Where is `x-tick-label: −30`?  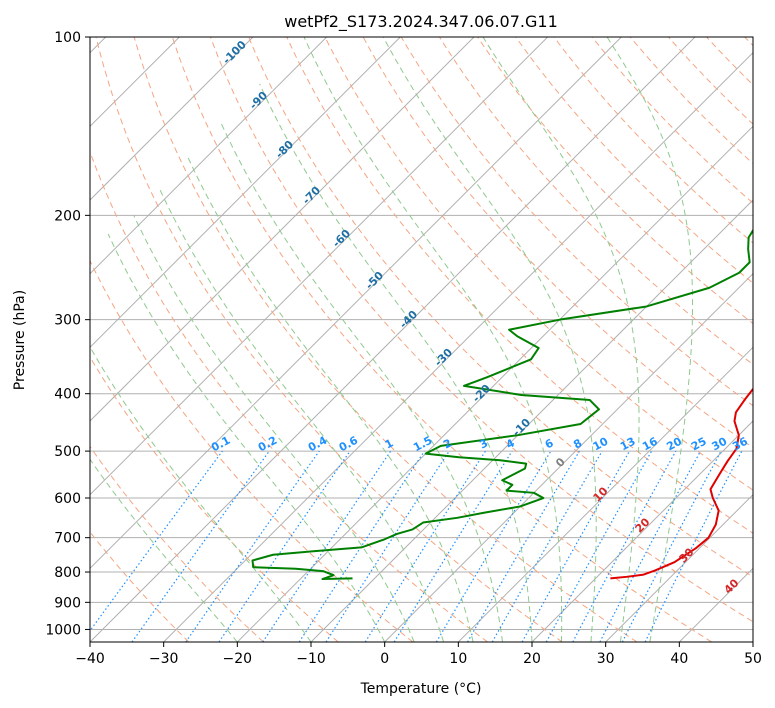 x-tick-label: −30 is located at coordinates (164, 659).